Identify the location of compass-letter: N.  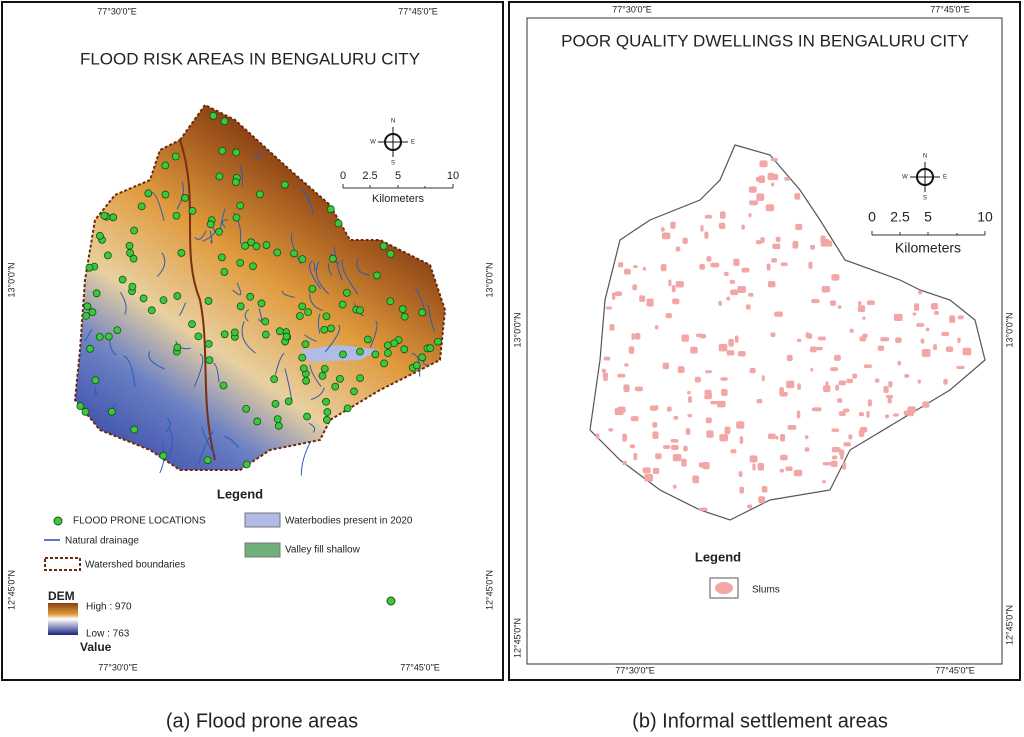
(925, 157).